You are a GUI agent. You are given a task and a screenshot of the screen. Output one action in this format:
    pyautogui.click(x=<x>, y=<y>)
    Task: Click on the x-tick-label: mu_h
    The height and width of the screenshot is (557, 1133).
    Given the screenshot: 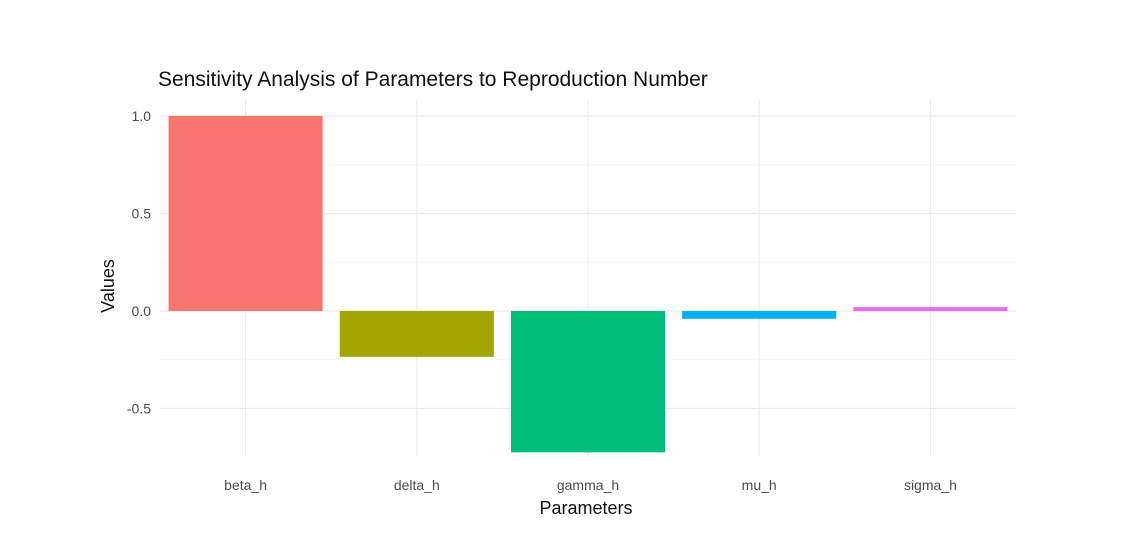 What is the action you would take?
    pyautogui.click(x=759, y=485)
    